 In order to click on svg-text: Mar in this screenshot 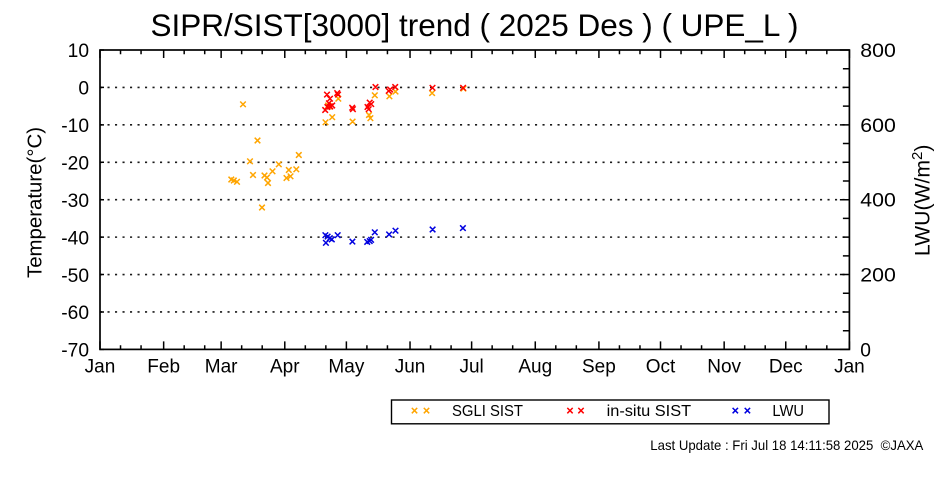, I will do `click(221, 367)`.